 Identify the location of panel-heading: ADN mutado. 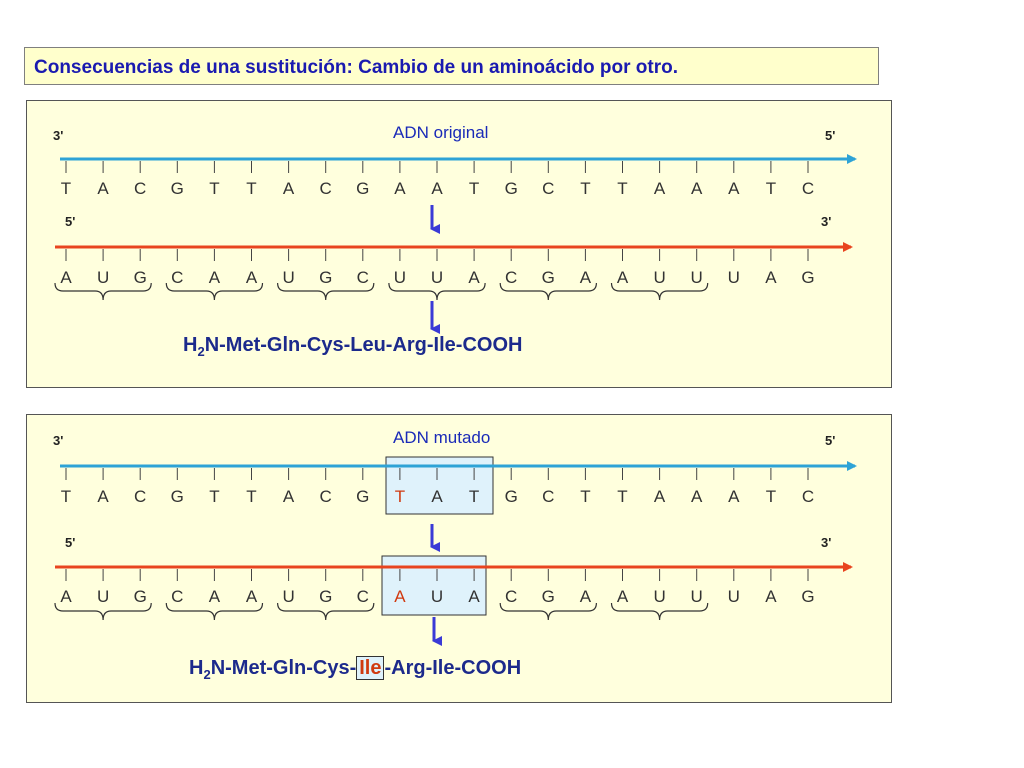
(442, 437).